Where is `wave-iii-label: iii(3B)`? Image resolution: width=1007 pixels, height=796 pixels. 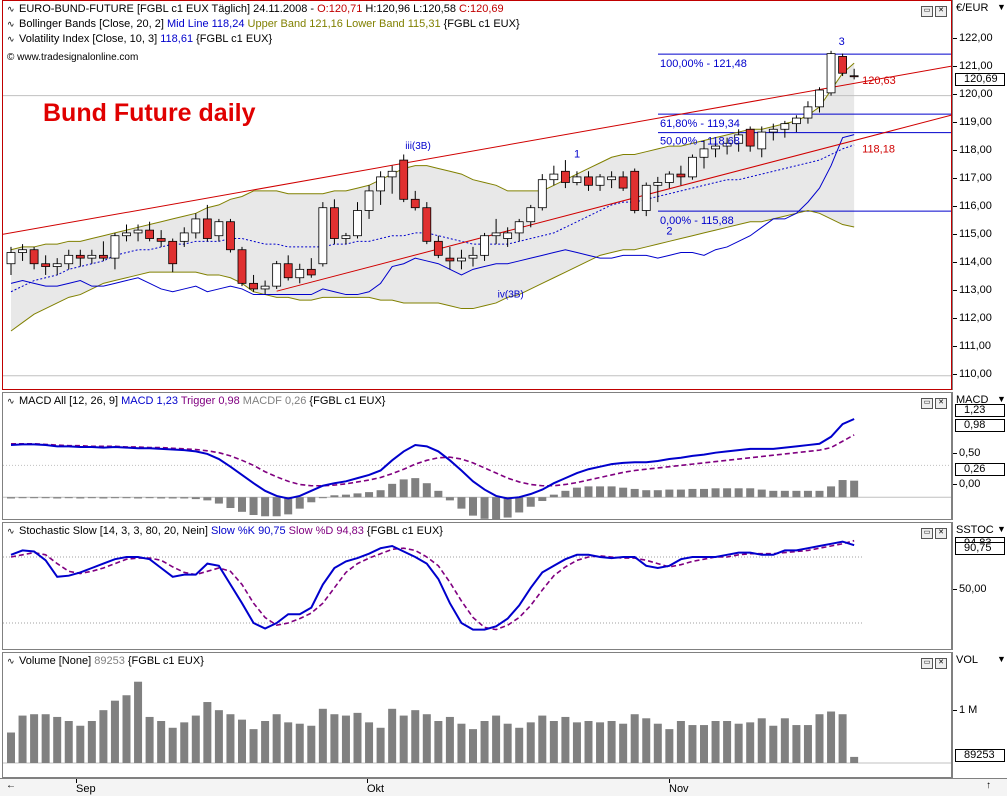
wave-iii-label: iii(3B) is located at coordinates (418, 146).